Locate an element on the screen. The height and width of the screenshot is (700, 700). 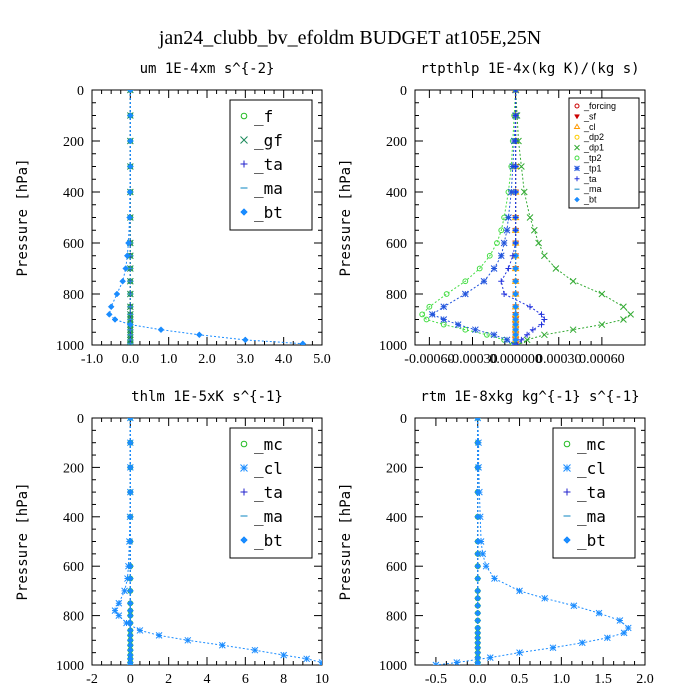
x-tick-label: -1.0 is located at coordinates (92, 359).